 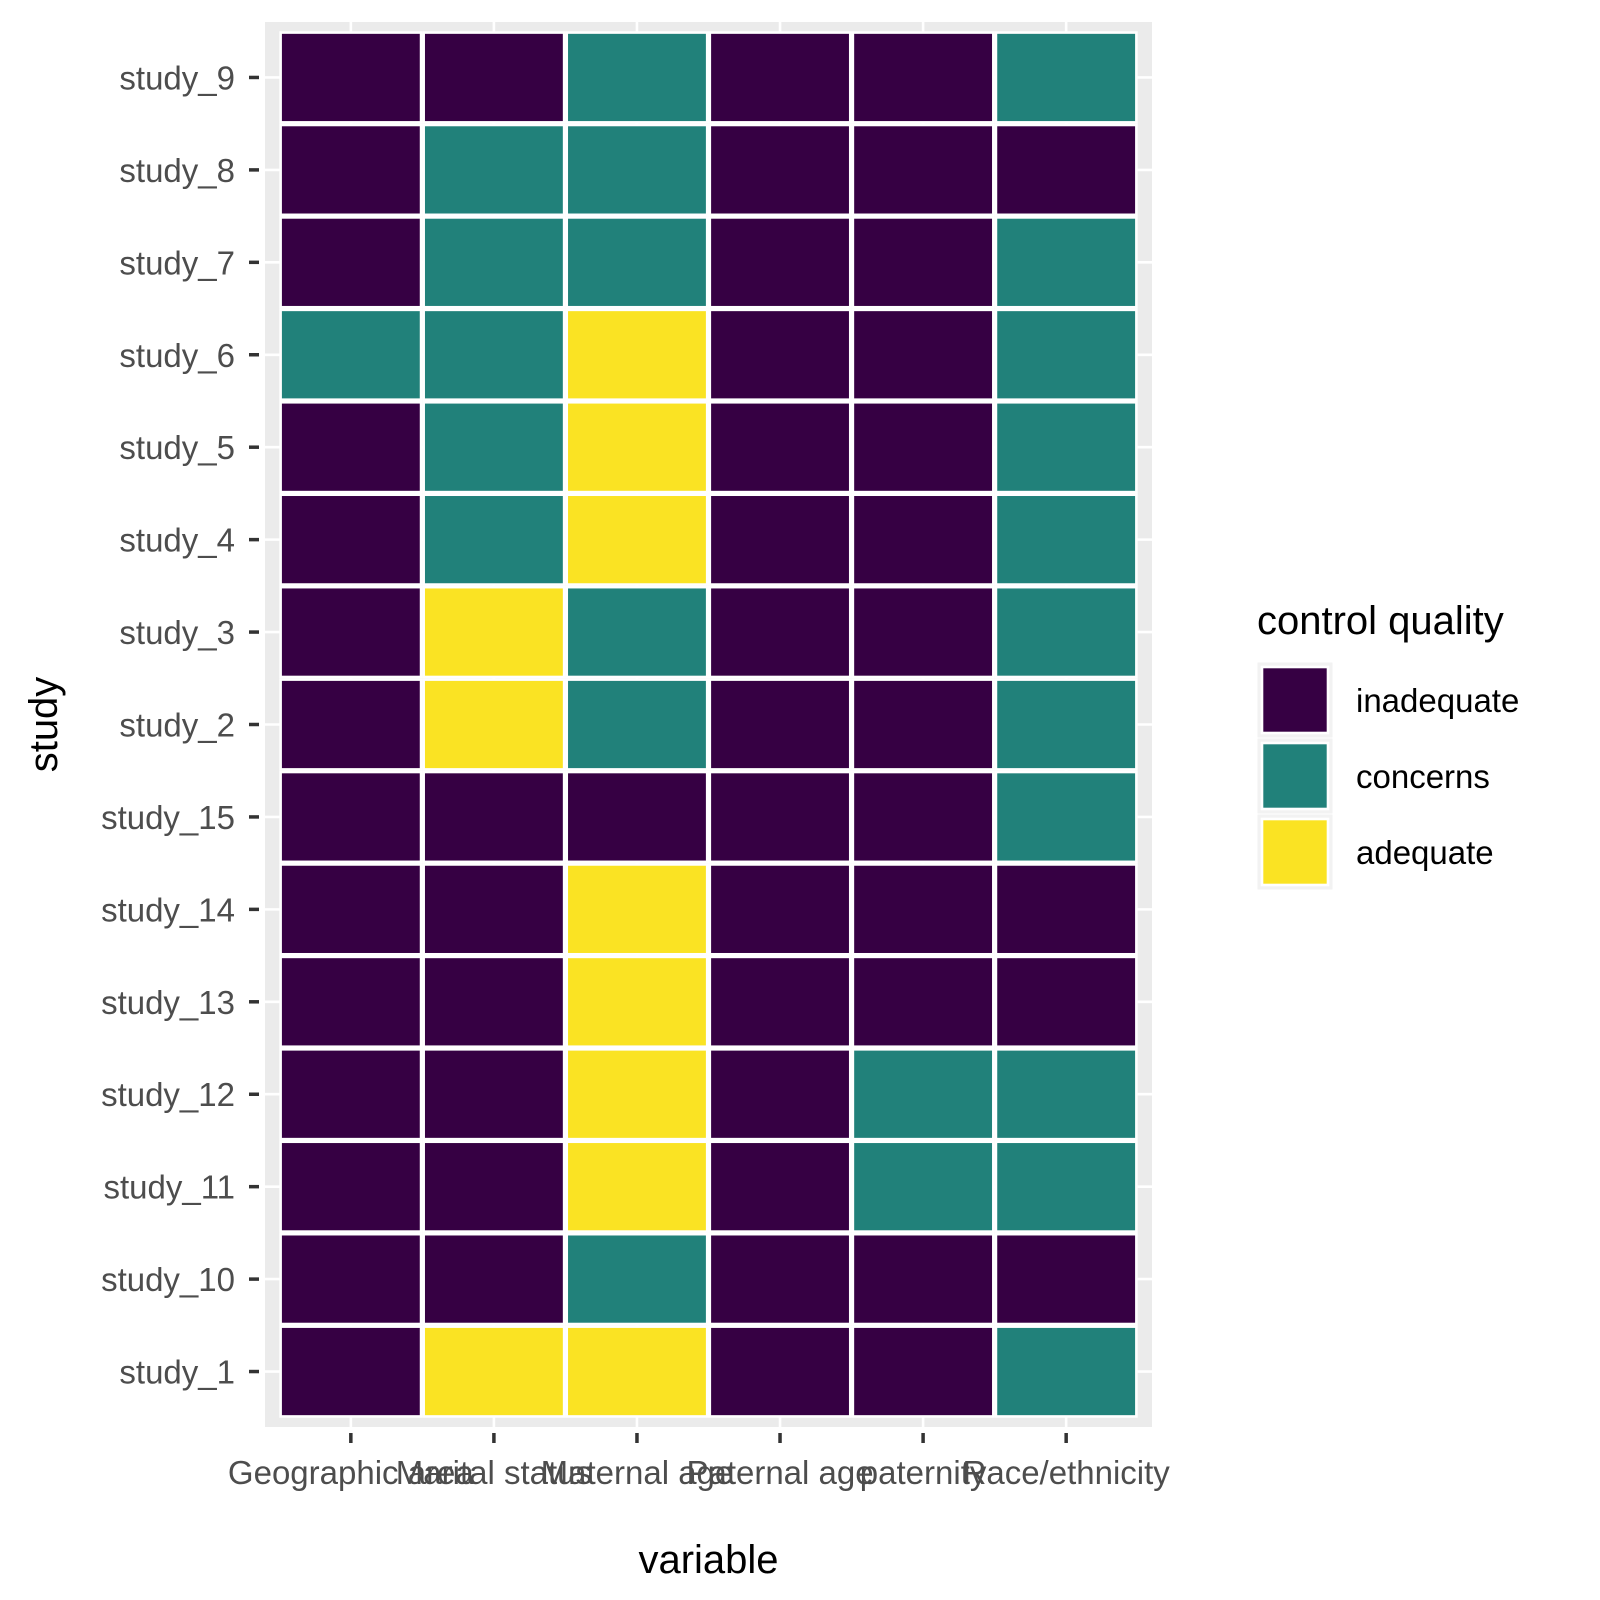 I want to click on y-tick-label: study_5, so click(x=177, y=447).